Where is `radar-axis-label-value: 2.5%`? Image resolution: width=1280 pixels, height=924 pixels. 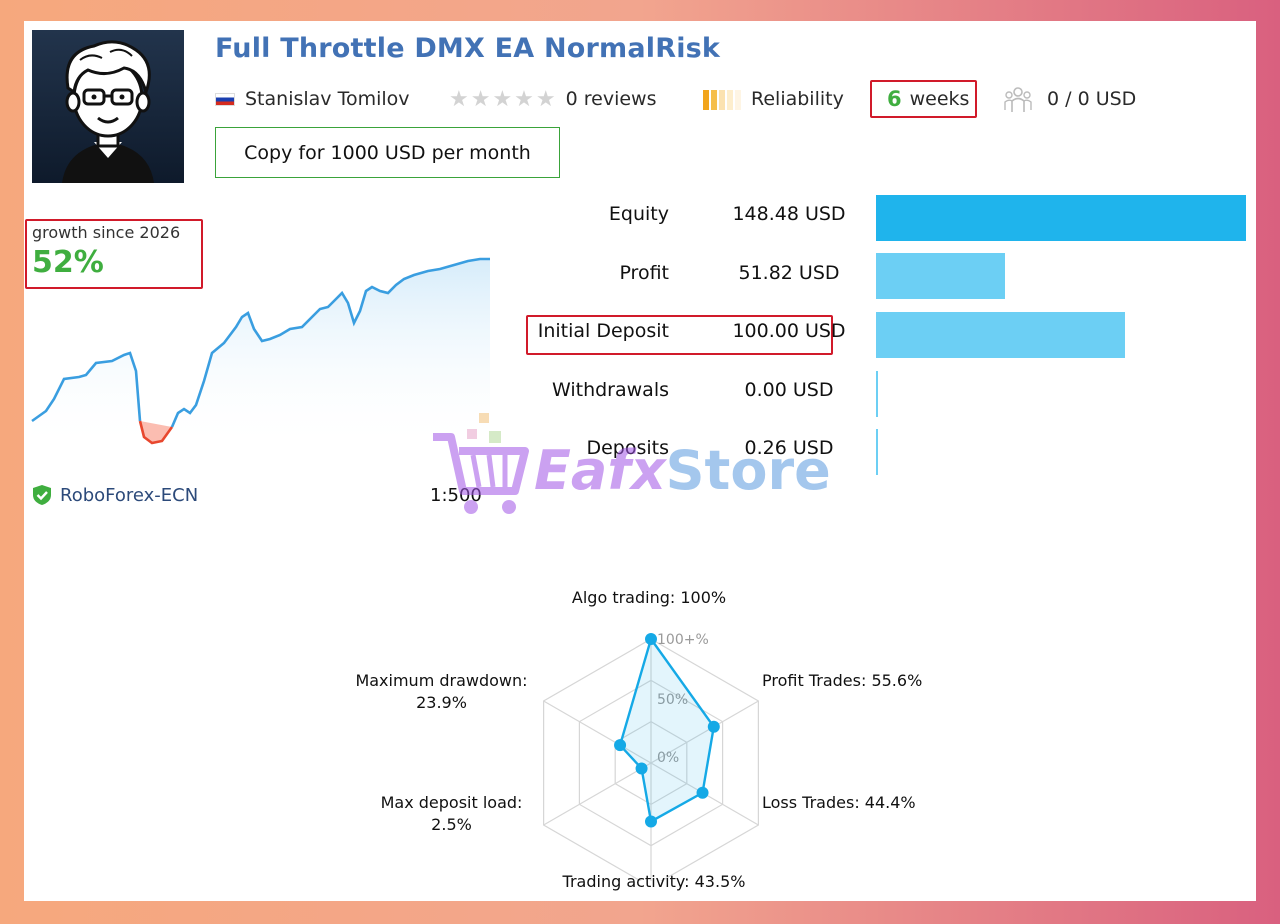 radar-axis-label-value: 2.5% is located at coordinates (451, 824).